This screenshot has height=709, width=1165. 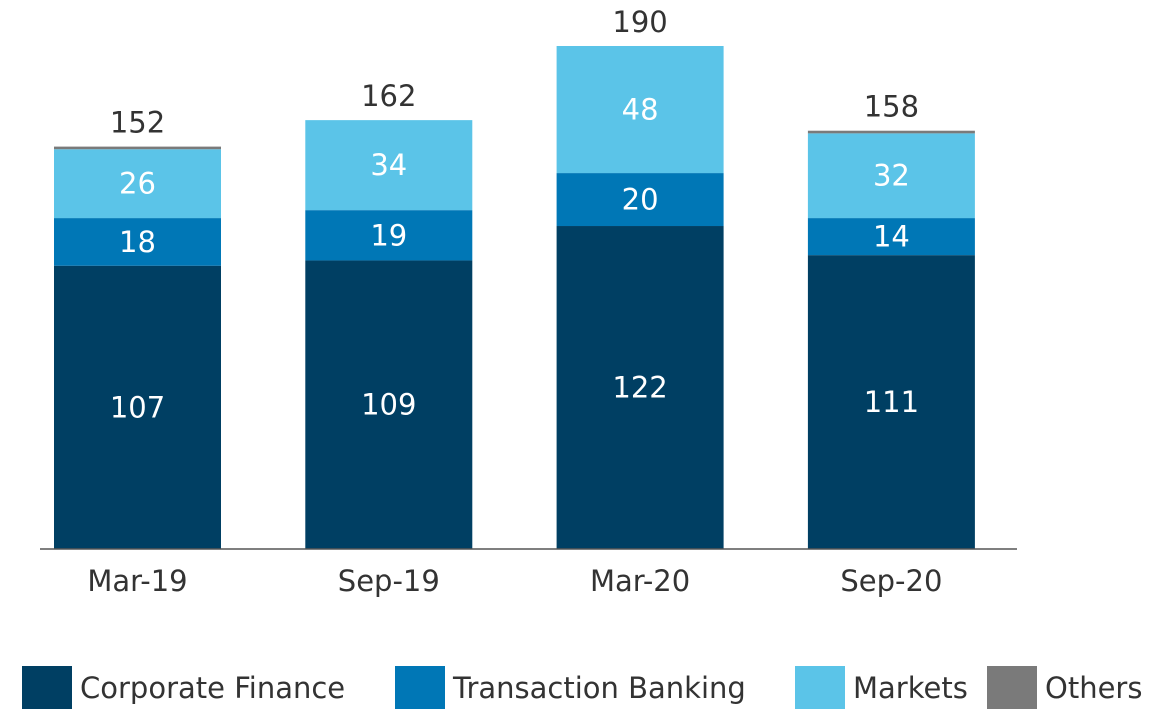 I want to click on total-label: 162, so click(x=388, y=96).